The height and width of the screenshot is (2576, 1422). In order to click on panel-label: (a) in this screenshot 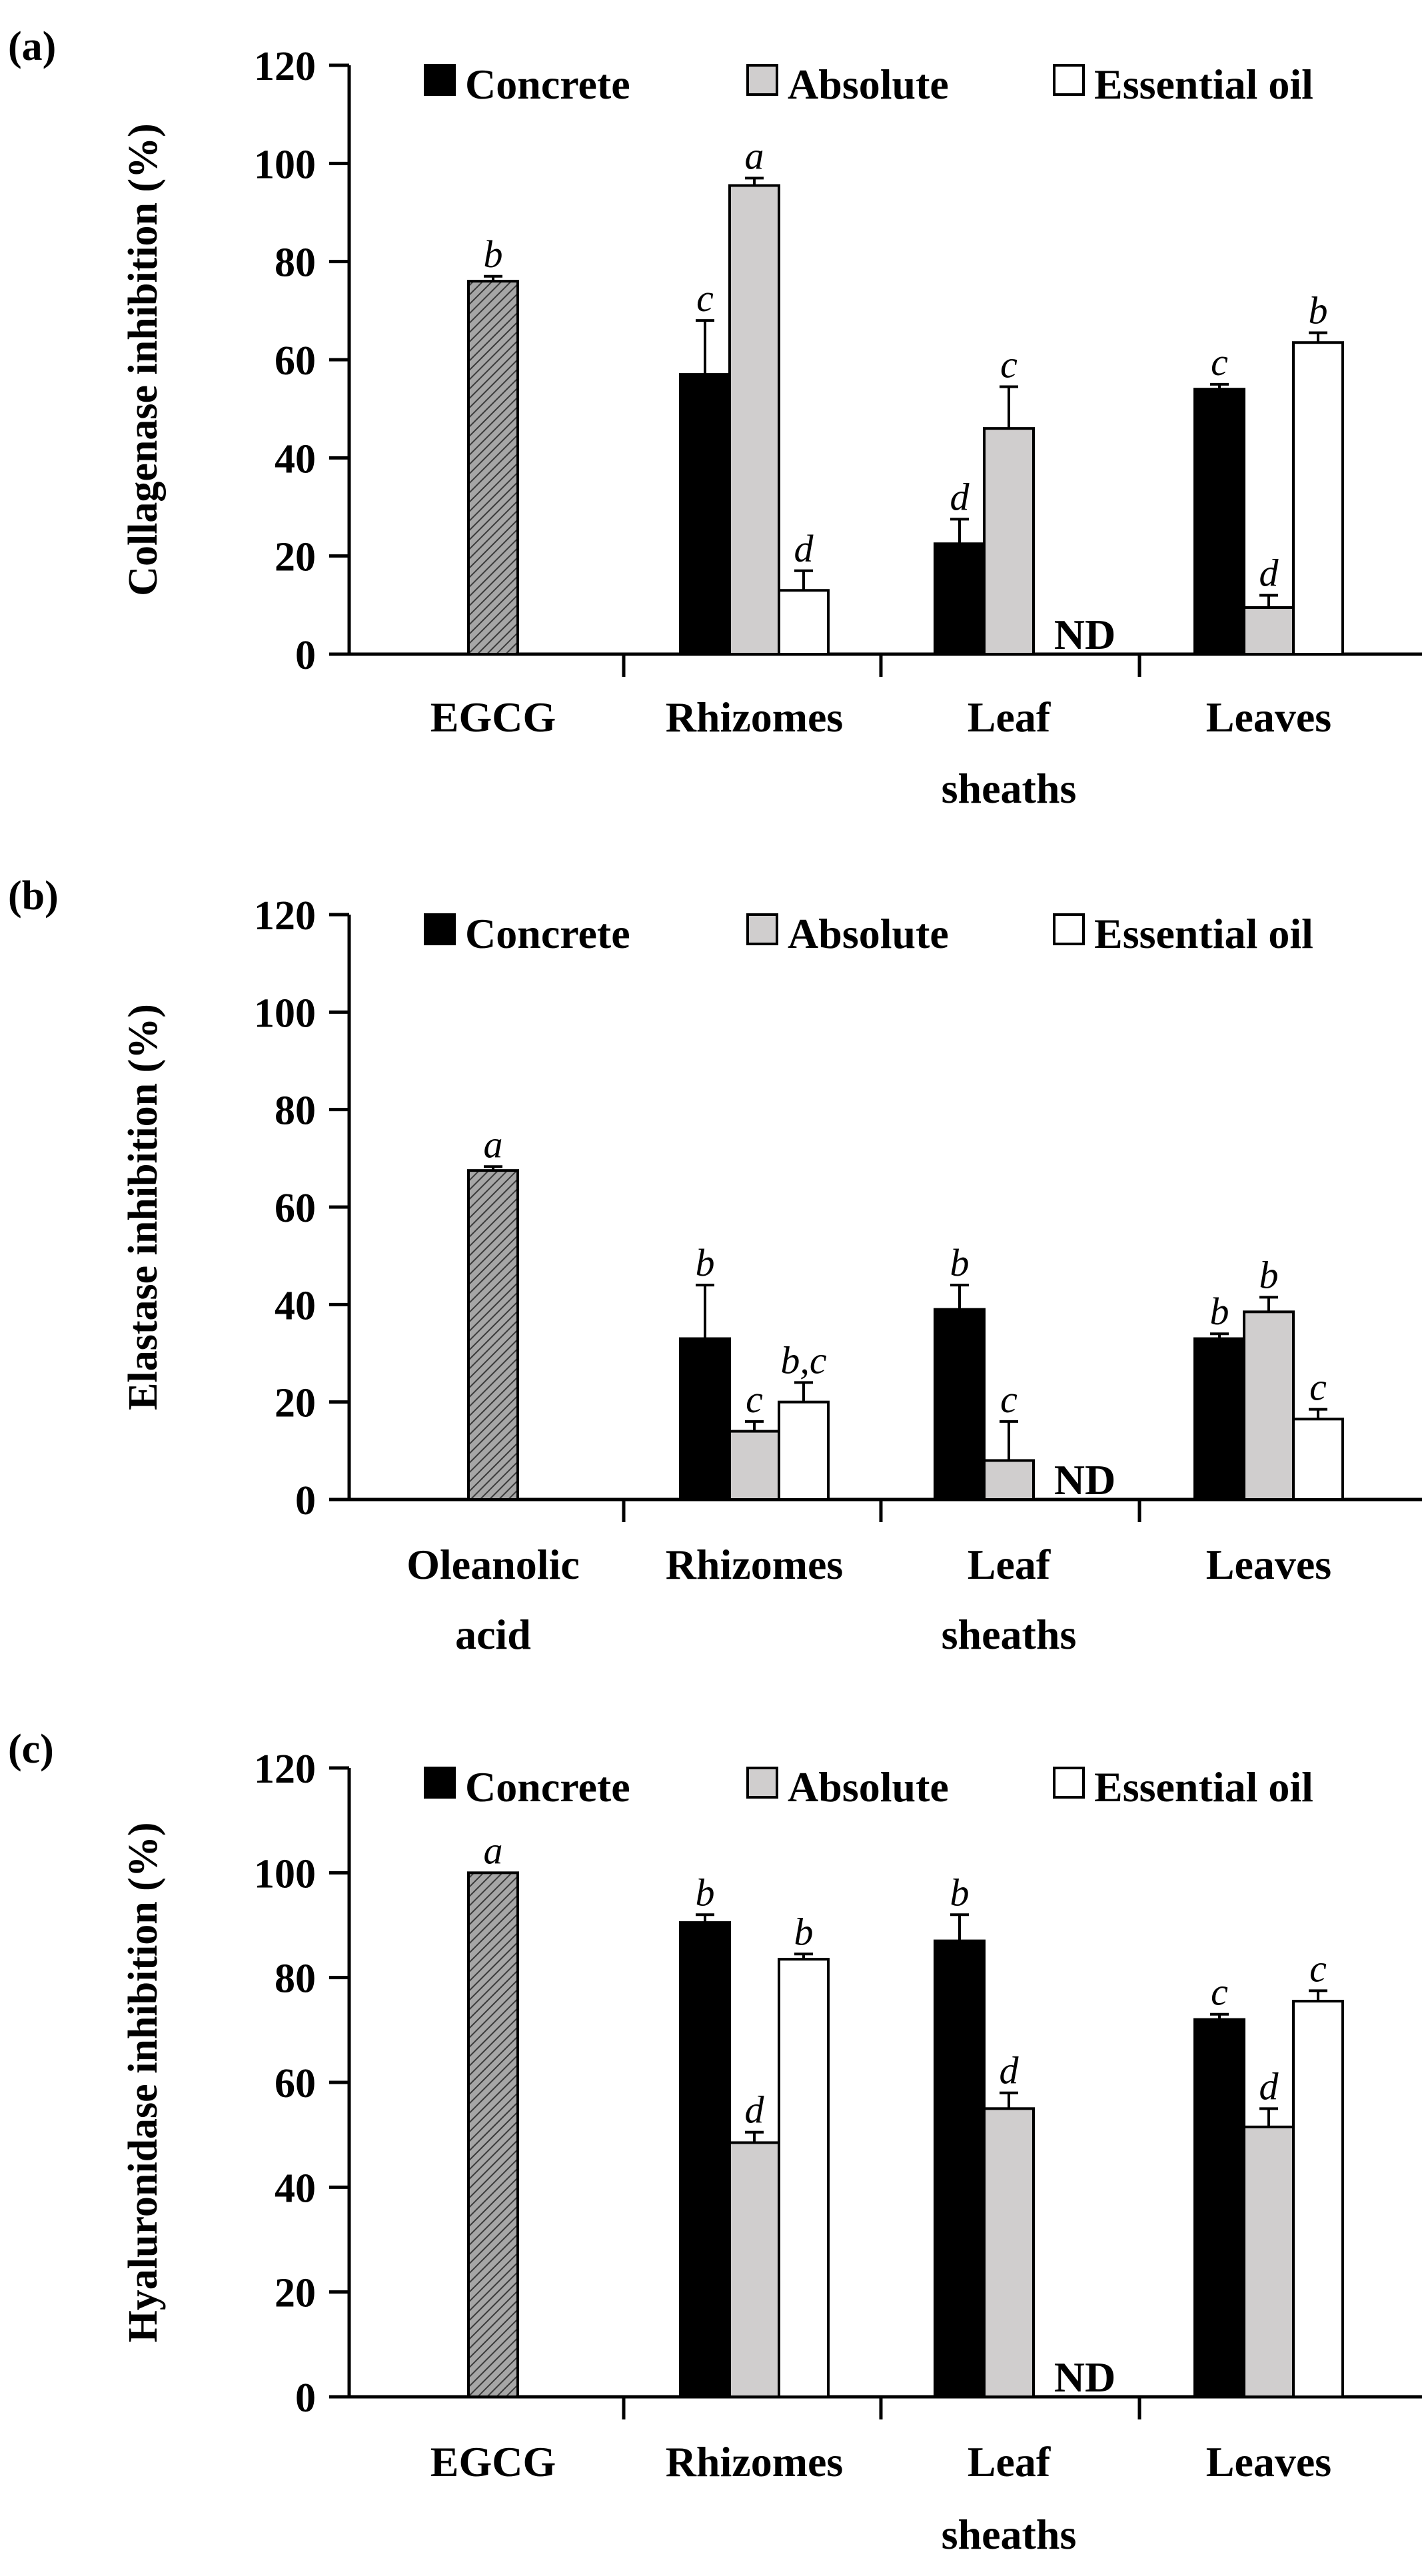, I will do `click(32, 47)`.